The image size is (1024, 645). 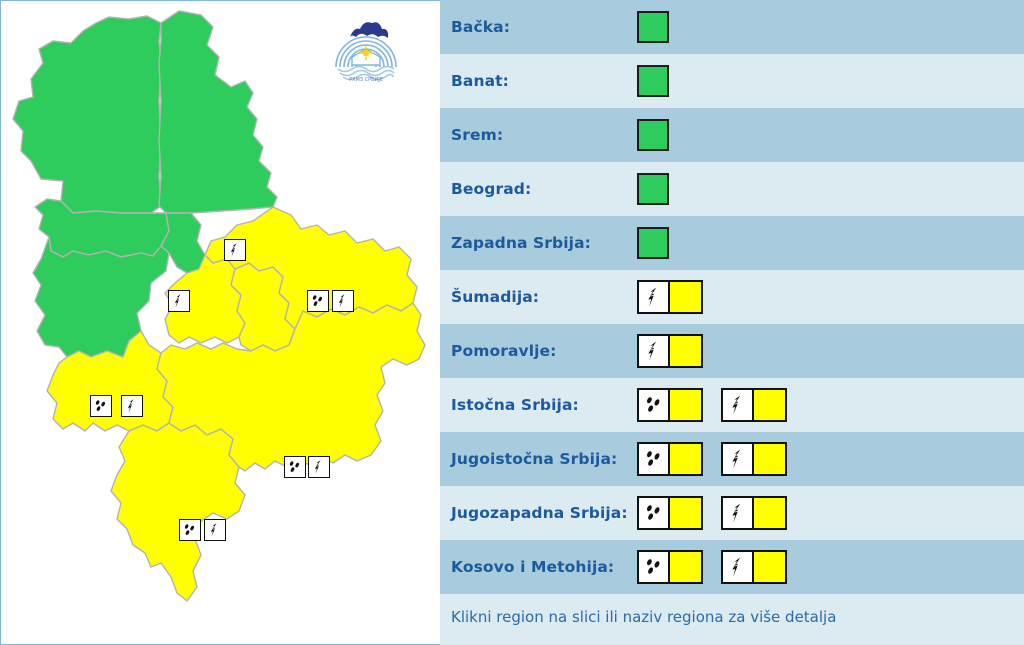 What do you see at coordinates (732, 351) in the screenshot?
I see `region-row: Pomoravlje:` at bounding box center [732, 351].